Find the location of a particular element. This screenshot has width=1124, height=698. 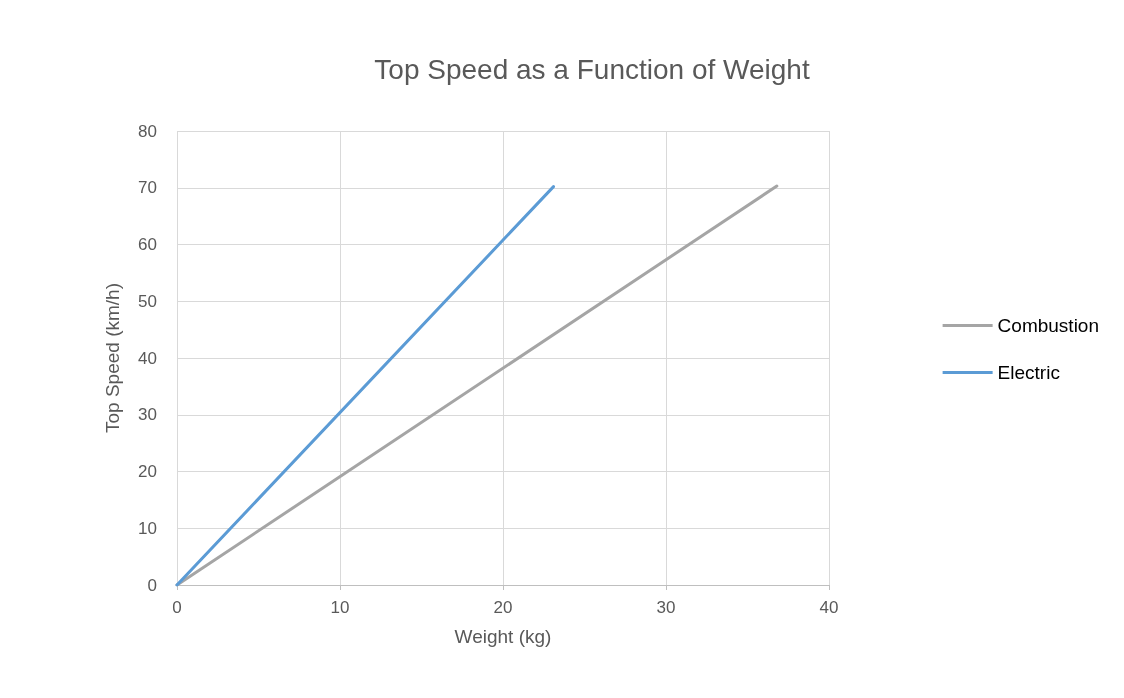

x-tick-label: 40 is located at coordinates (829, 607).